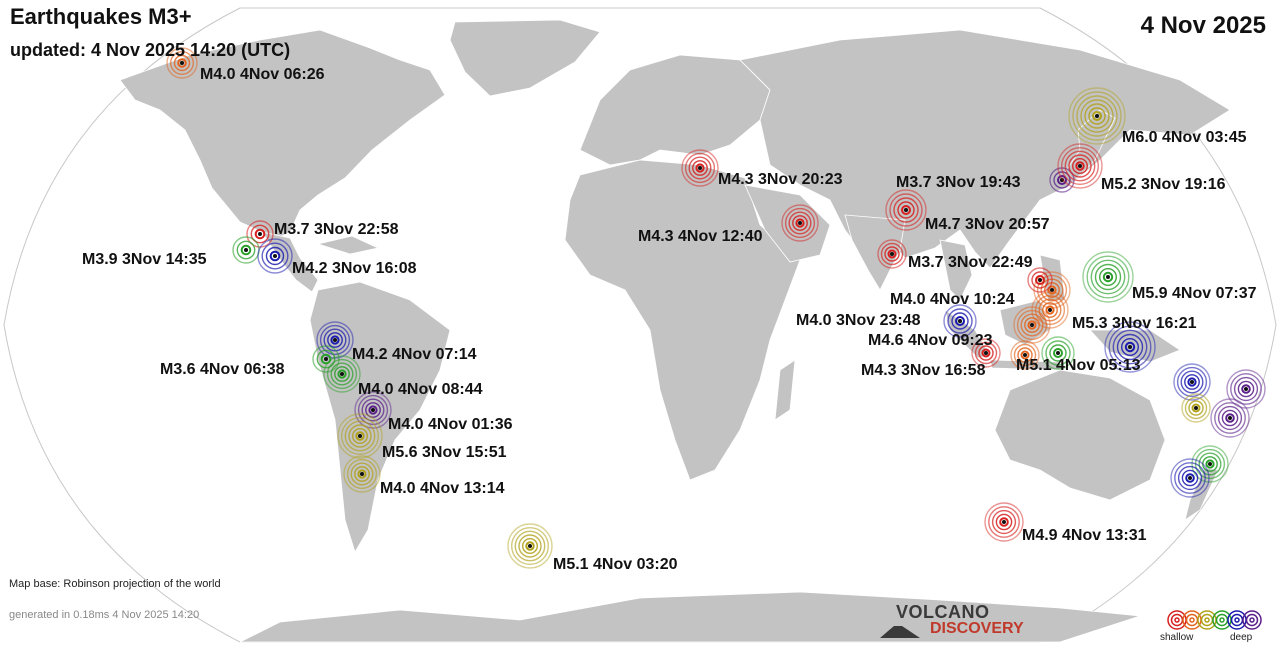 This screenshot has width=1280, height=650. What do you see at coordinates (442, 488) in the screenshot?
I see `earthquake-label: M4.0 4Nov 13:14` at bounding box center [442, 488].